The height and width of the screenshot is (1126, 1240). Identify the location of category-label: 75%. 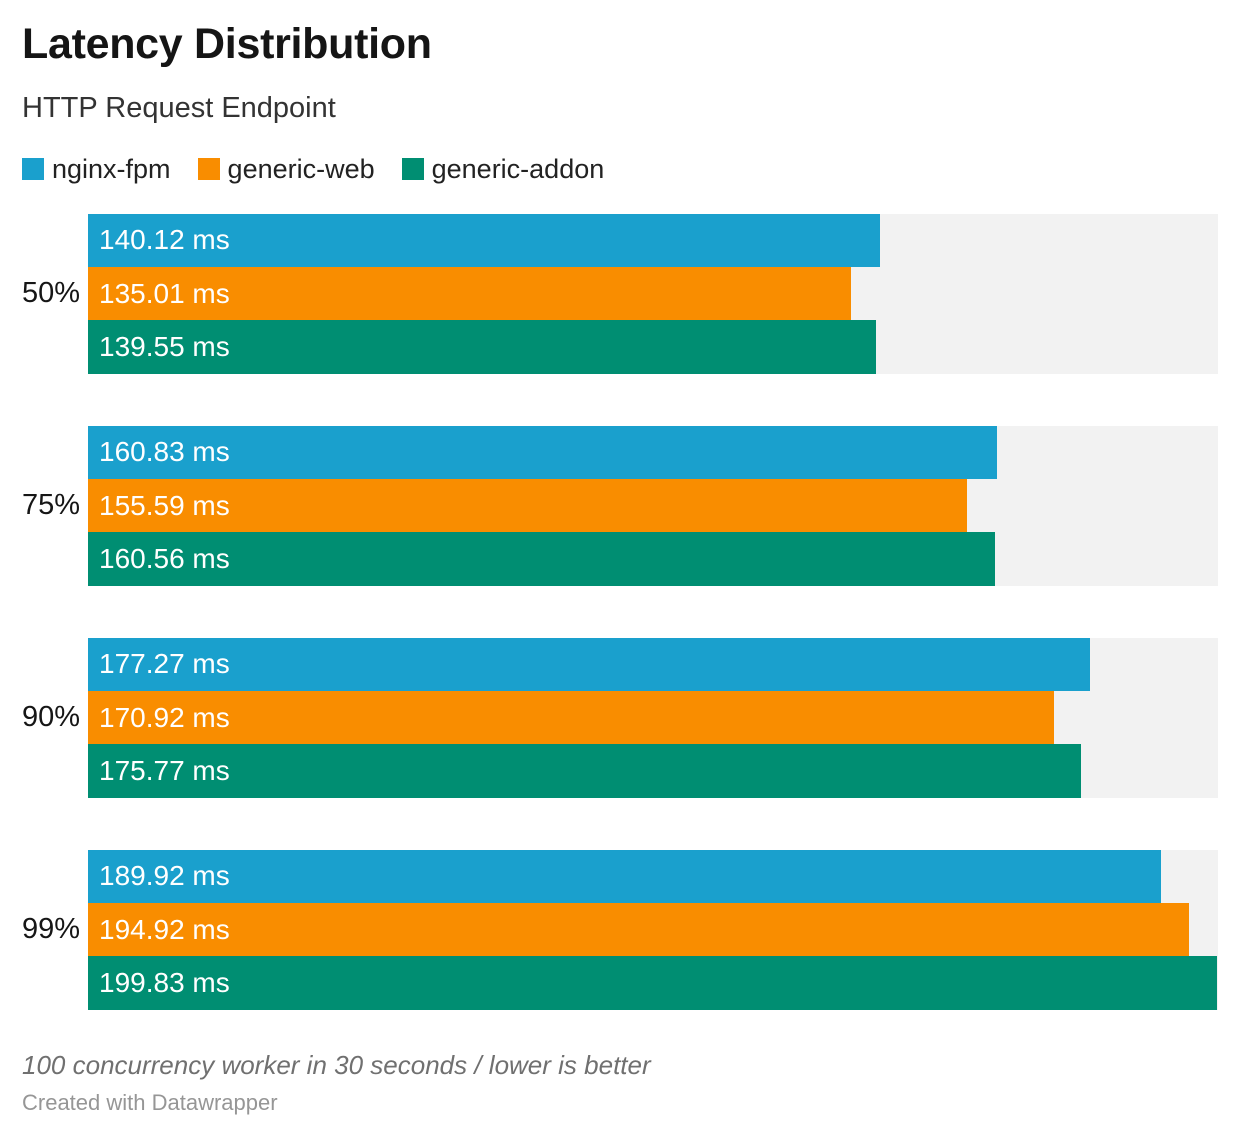
(51, 505).